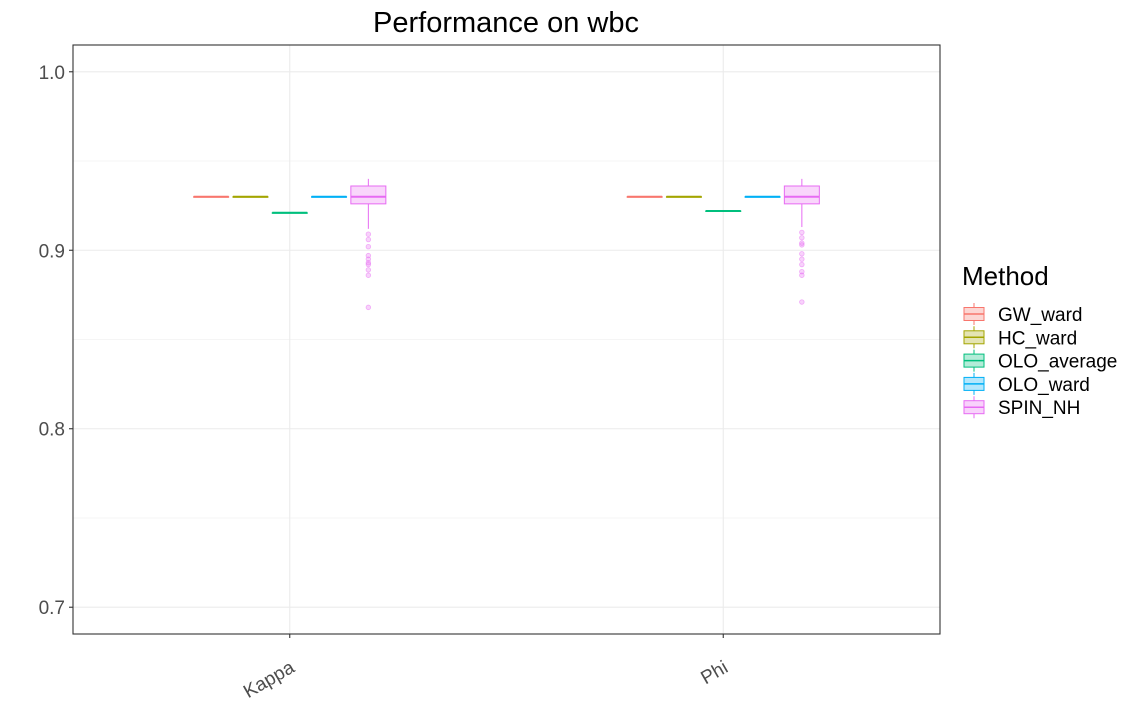  What do you see at coordinates (52, 73) in the screenshot?
I see `y-tick-label: 1.0` at bounding box center [52, 73].